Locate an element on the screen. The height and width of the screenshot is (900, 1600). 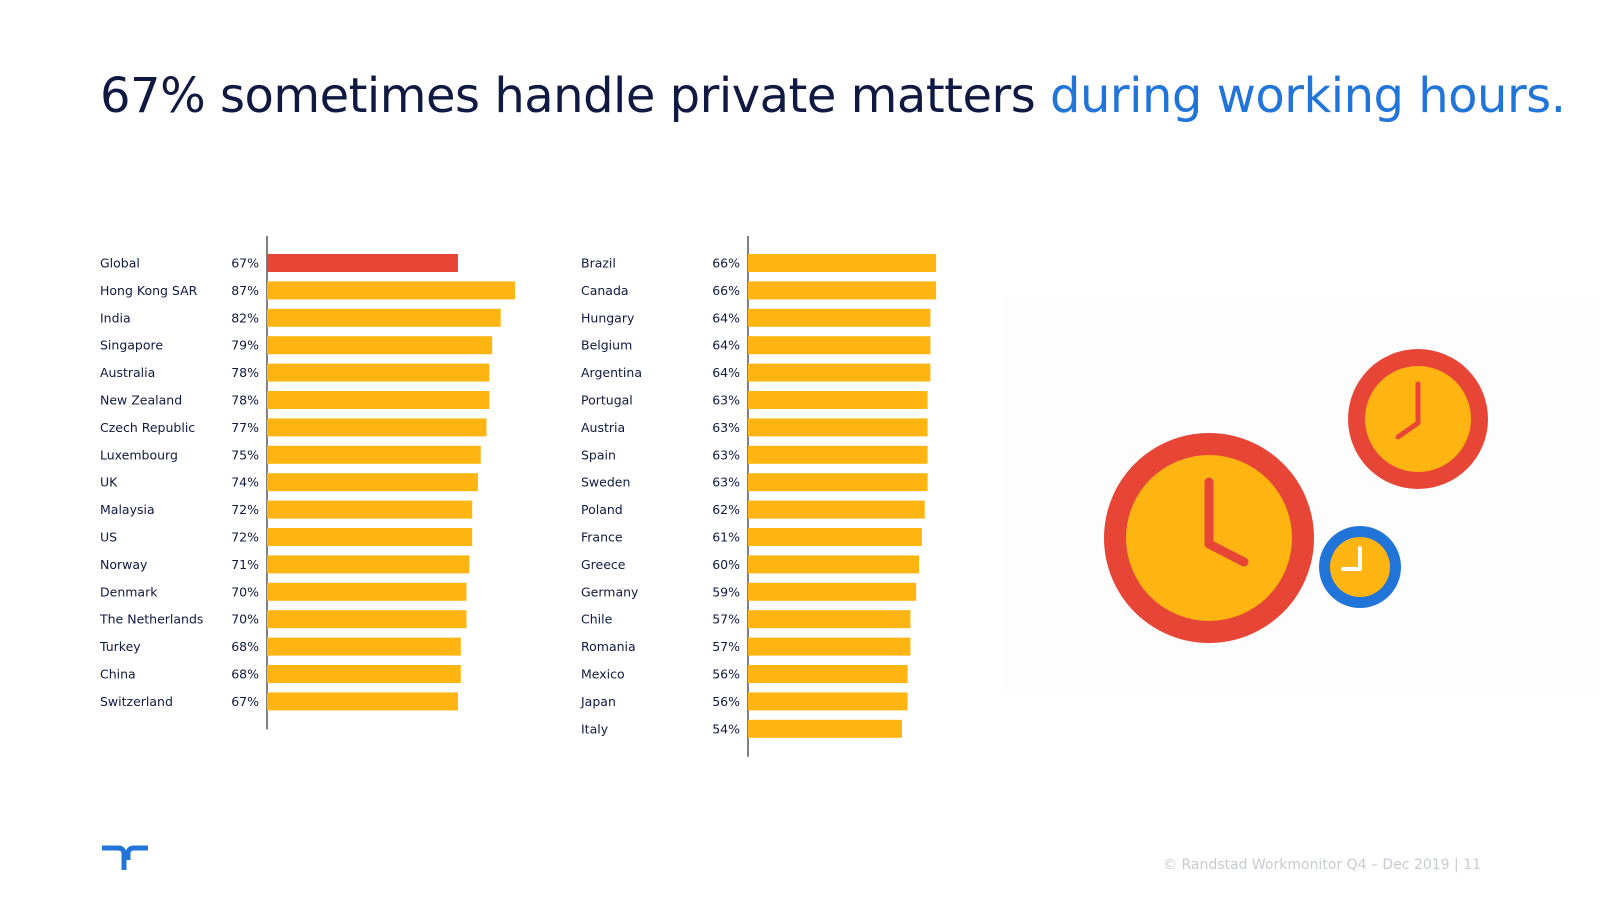
category-label: China is located at coordinates (118, 674).